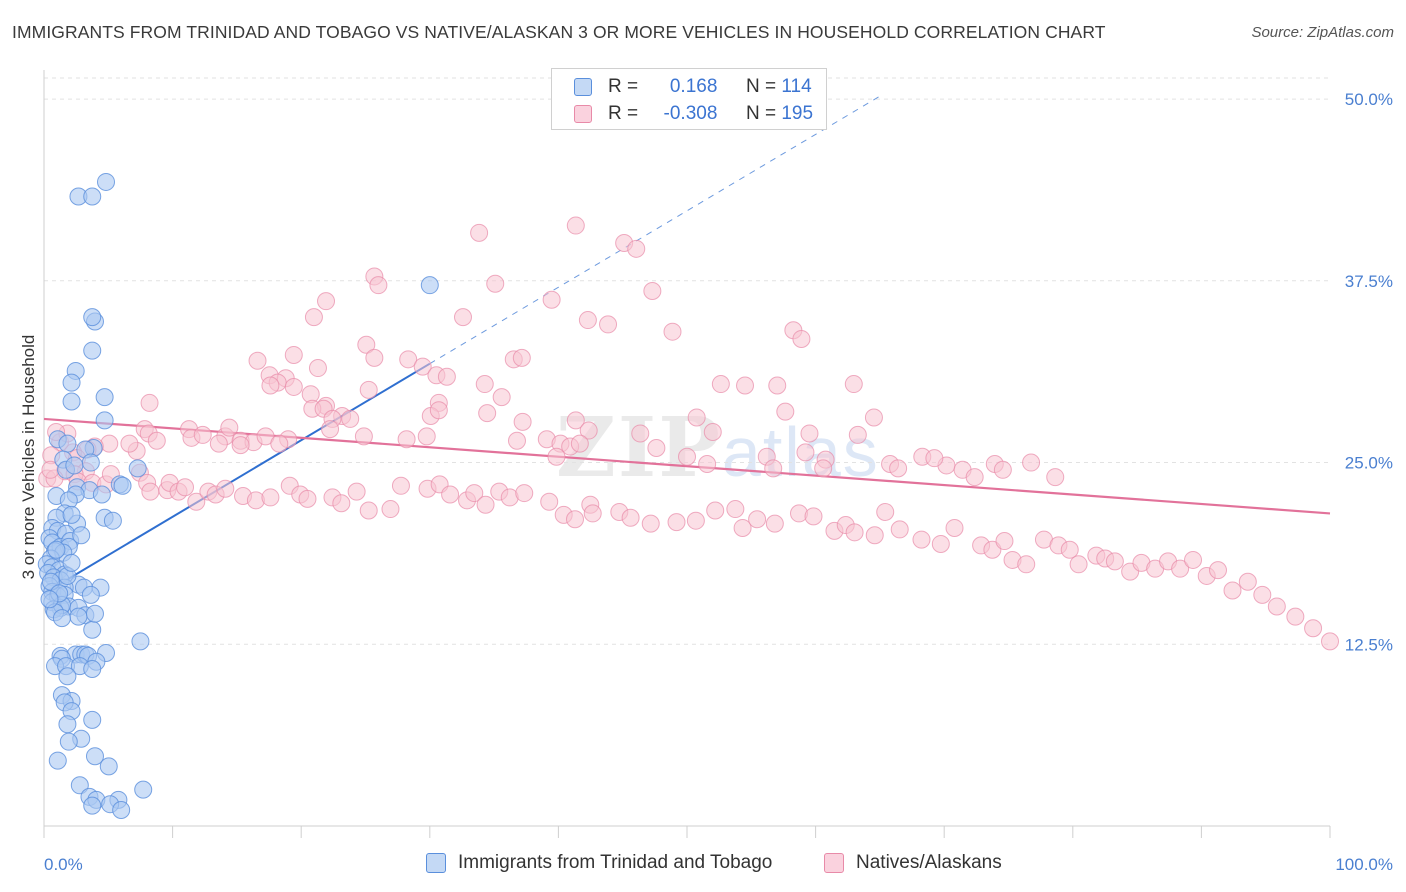  I want to click on bottom-legend-label: Natives/Alaskans, so click(929, 862).